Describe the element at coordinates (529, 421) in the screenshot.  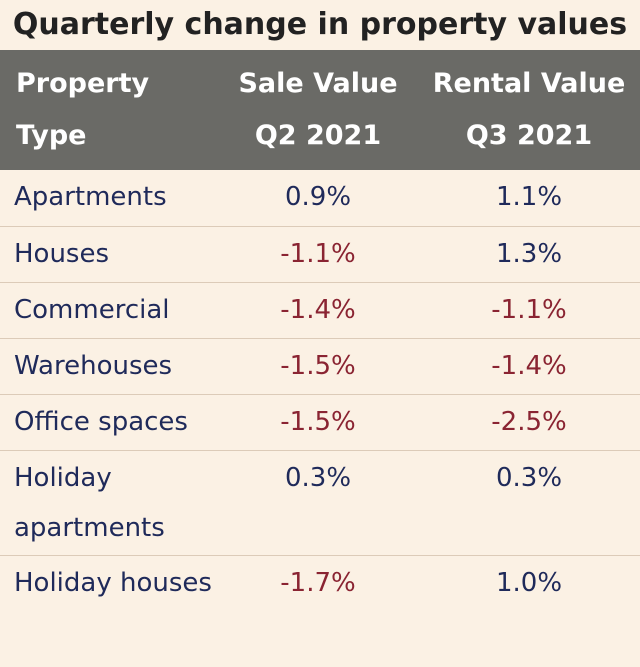
I see `cell-rental-value: -2.5%` at that location.